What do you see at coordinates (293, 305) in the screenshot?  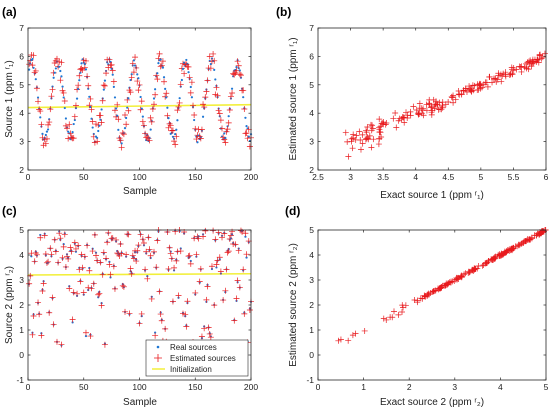 I see `panel-d-ylabel: Estimated source 2 (ppm ʳ₂)` at bounding box center [293, 305].